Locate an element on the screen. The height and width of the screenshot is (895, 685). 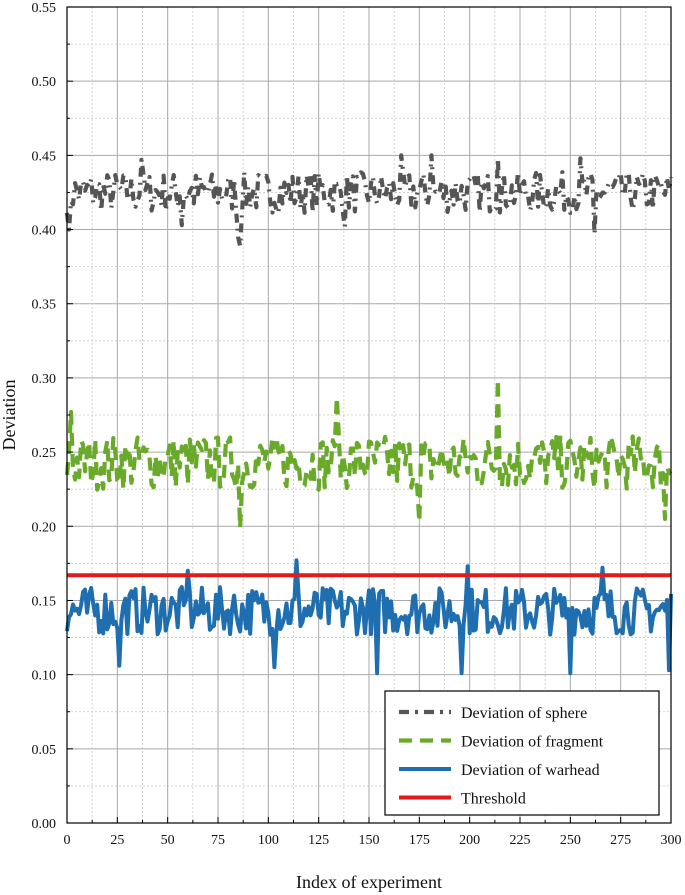
y-tick-label: 0.55 is located at coordinates (44, 8).